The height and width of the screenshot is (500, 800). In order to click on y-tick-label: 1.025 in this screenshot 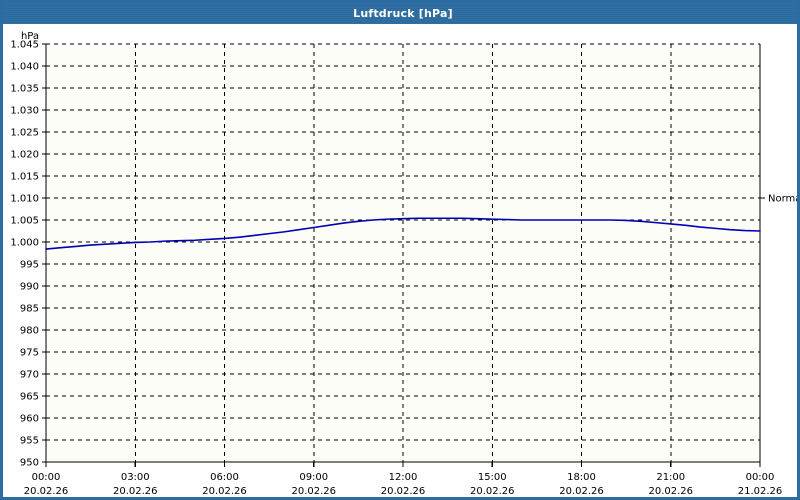, I will do `click(24, 133)`.